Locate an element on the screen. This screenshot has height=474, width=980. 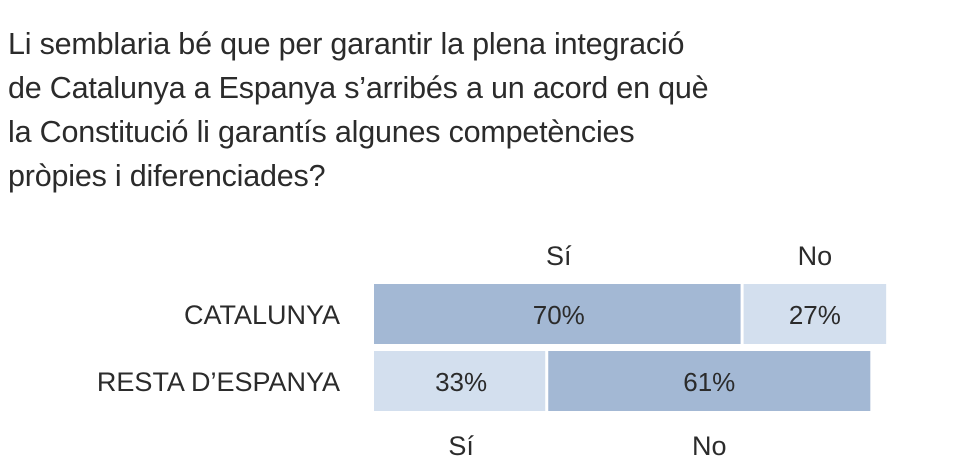
footer-label-si: Sí is located at coordinates (461, 446).